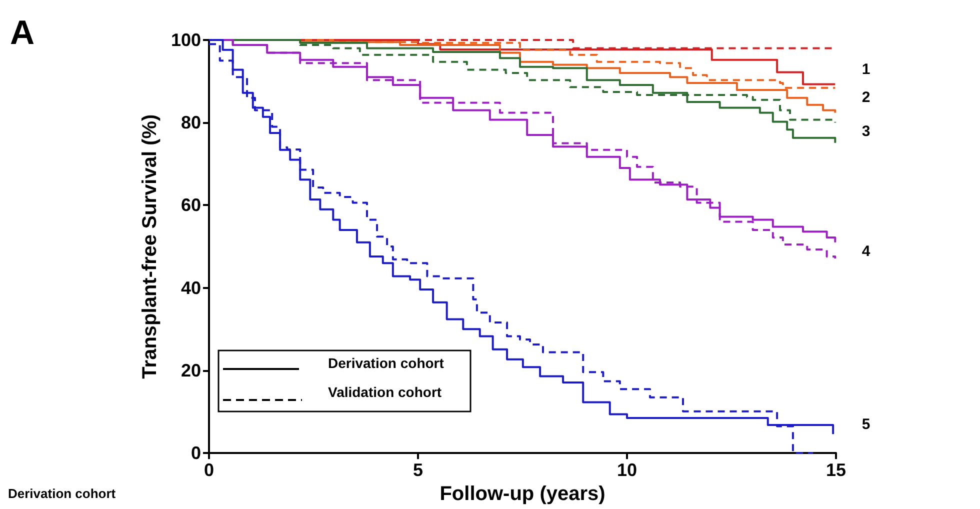 The height and width of the screenshot is (509, 980). What do you see at coordinates (866, 97) in the screenshot?
I see `text: 2` at bounding box center [866, 97].